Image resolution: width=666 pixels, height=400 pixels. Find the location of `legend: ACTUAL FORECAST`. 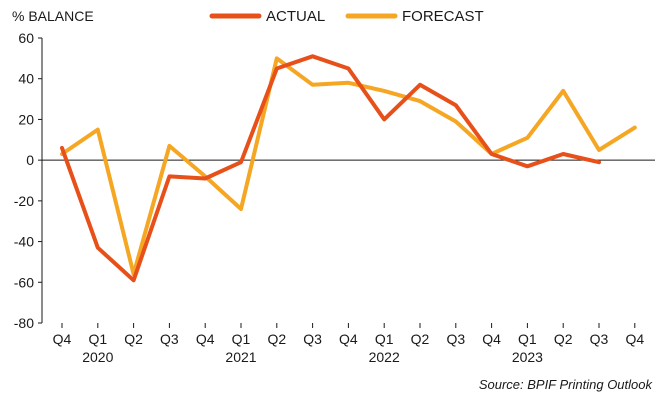

legend: ACTUAL FORECAST is located at coordinates (346, 16).